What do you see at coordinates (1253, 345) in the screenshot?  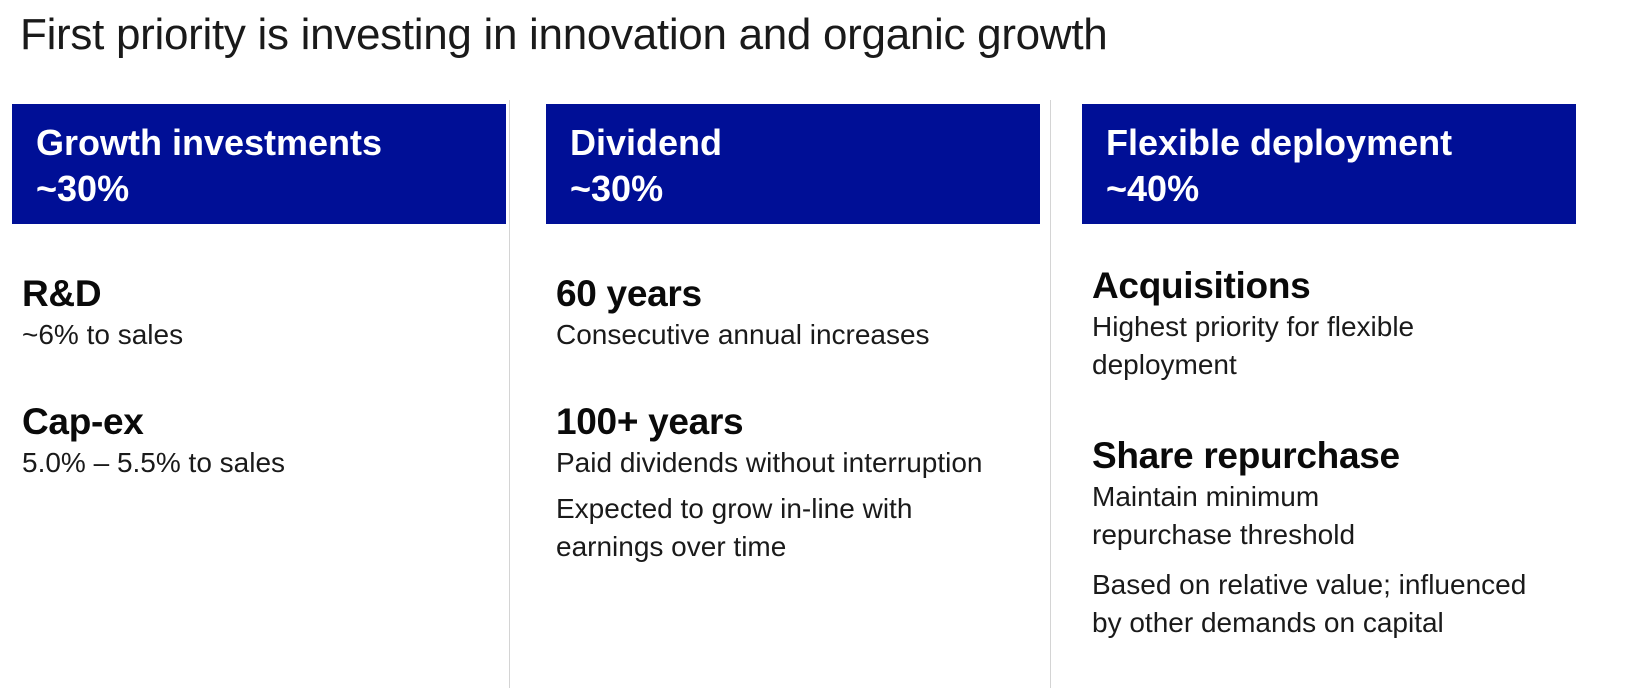 I see `item-text: Highest priority for flexible deployment` at bounding box center [1253, 345].